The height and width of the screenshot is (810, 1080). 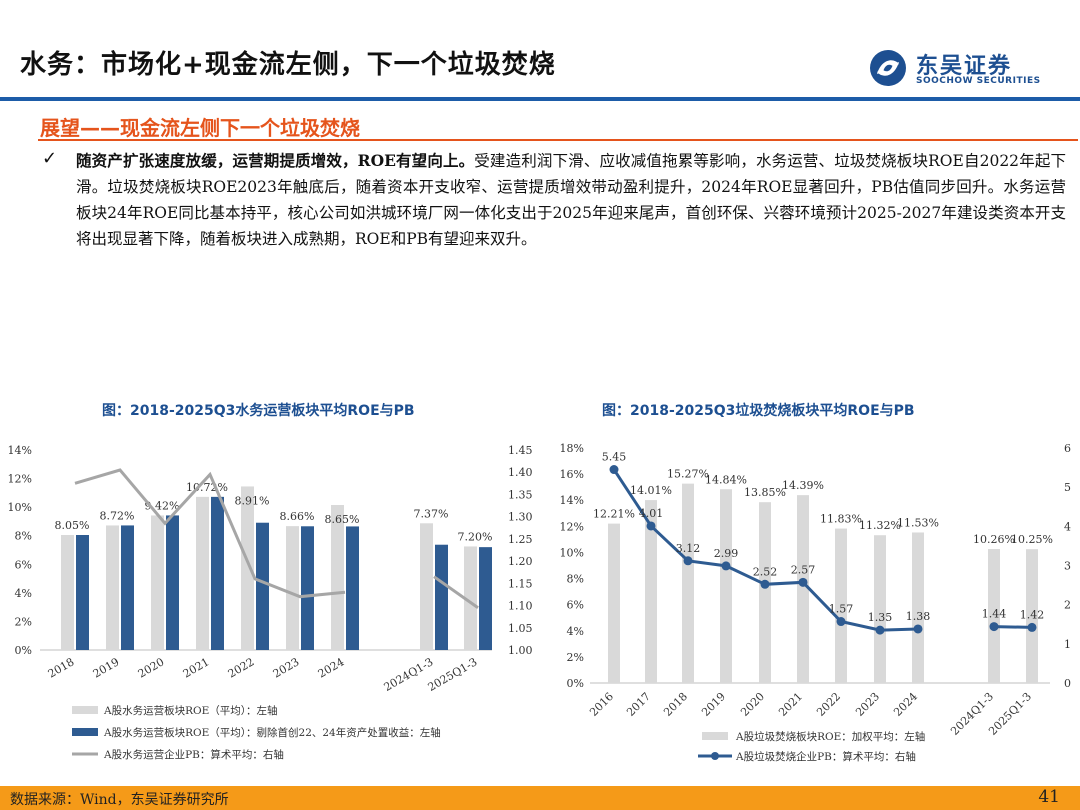 What do you see at coordinates (520, 606) in the screenshot?
I see `y-right-tick-label: 1.10` at bounding box center [520, 606].